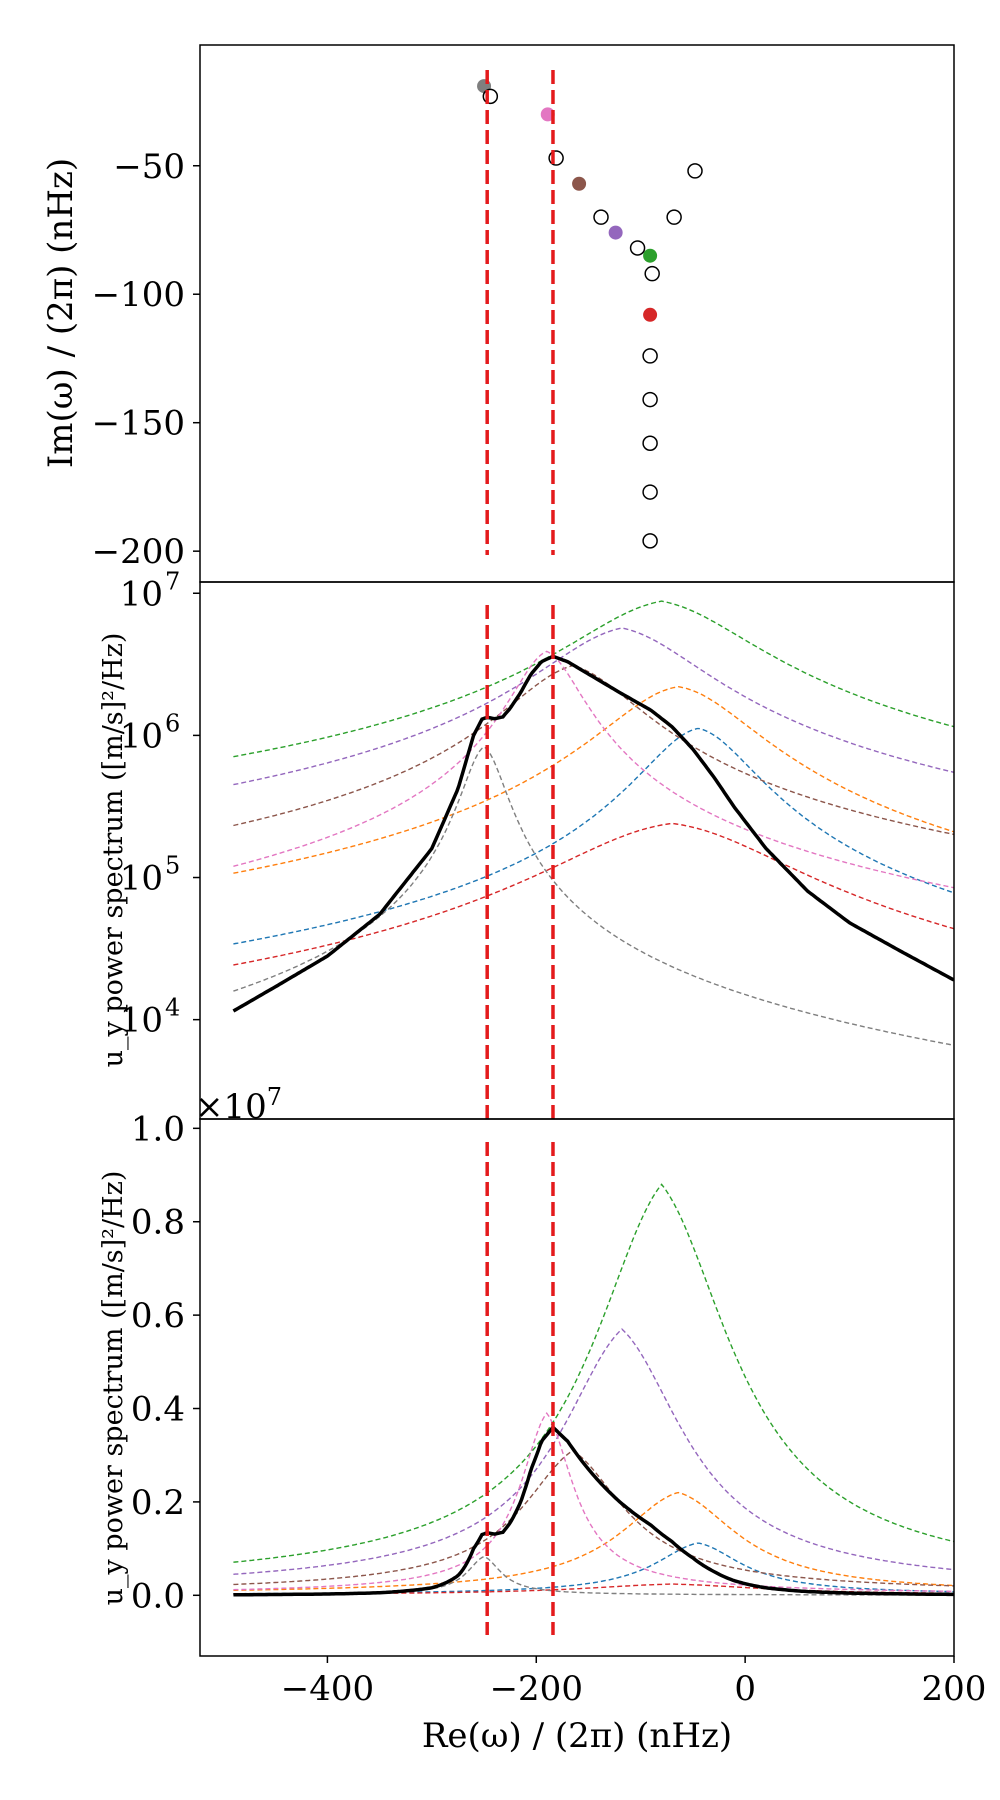 This screenshot has width=1000, height=1800. What do you see at coordinates (158, 1129) in the screenshot?
I see `bottom-ytick-label: 1.0` at bounding box center [158, 1129].